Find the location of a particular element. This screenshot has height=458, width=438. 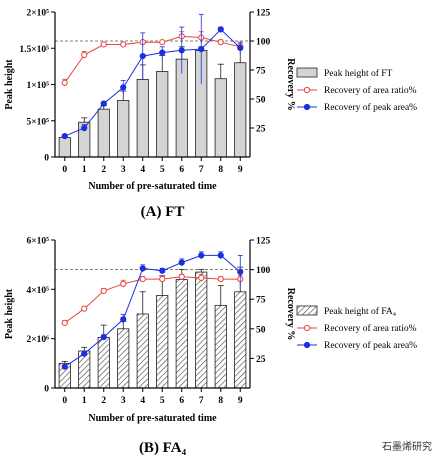

y-tick-label: 4×10⁵ is located at coordinates (37, 291).